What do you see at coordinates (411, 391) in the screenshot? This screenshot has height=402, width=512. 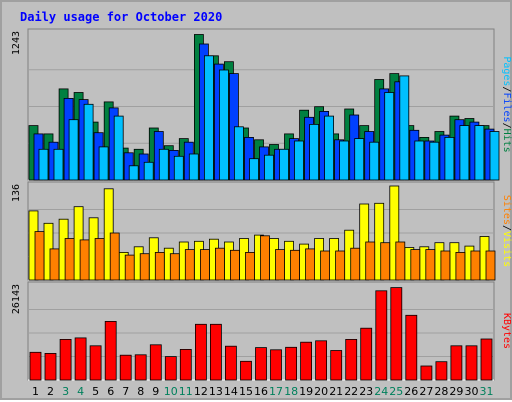 I see `x-tick-label-day-26: 26` at bounding box center [411, 391].